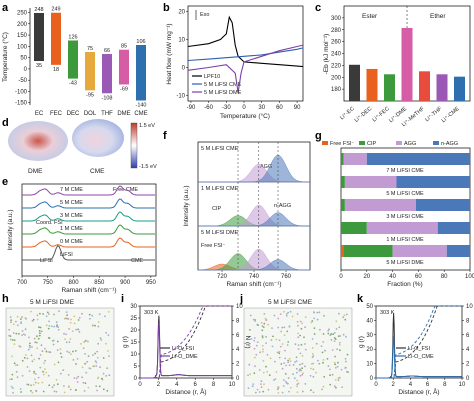 The image size is (474, 401). Describe the element at coordinates (254, 219) in the screenshot. I see `f-component-area` at that location.